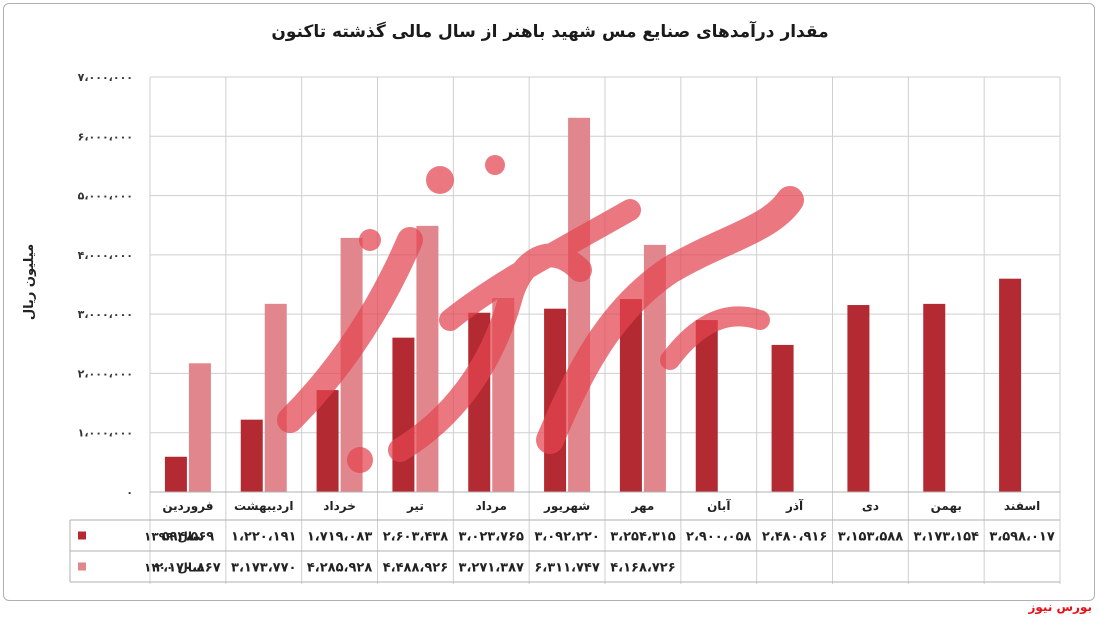 Image resolution: width=1100 pixels, height=620 pixels. Describe the element at coordinates (870, 506) in the screenshot. I see `category-label: دی` at that location.